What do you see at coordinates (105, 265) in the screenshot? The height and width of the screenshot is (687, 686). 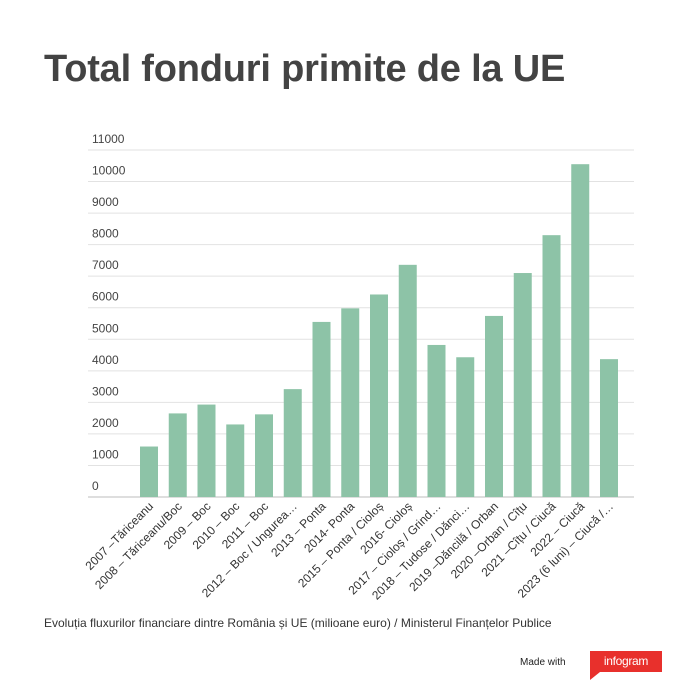 I see `y-tick-label: 7000` at bounding box center [105, 265].